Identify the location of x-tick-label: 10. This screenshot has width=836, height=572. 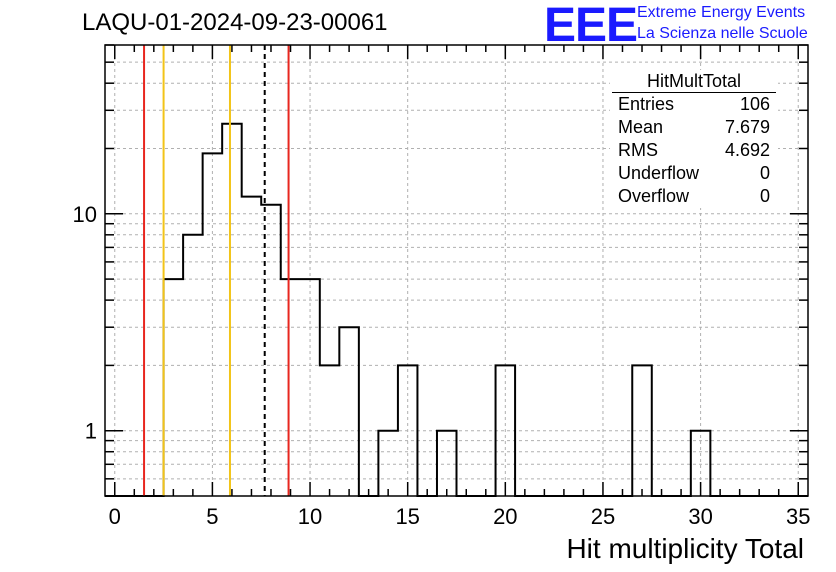
(310, 516).